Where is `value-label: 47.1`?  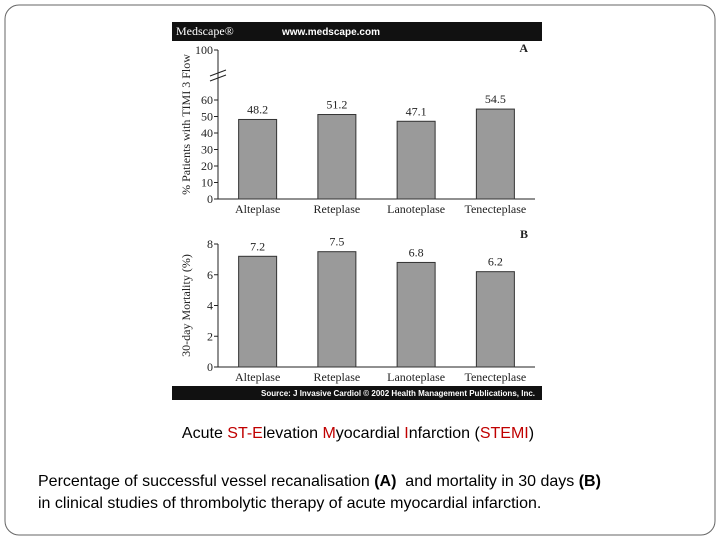 value-label: 47.1 is located at coordinates (416, 111).